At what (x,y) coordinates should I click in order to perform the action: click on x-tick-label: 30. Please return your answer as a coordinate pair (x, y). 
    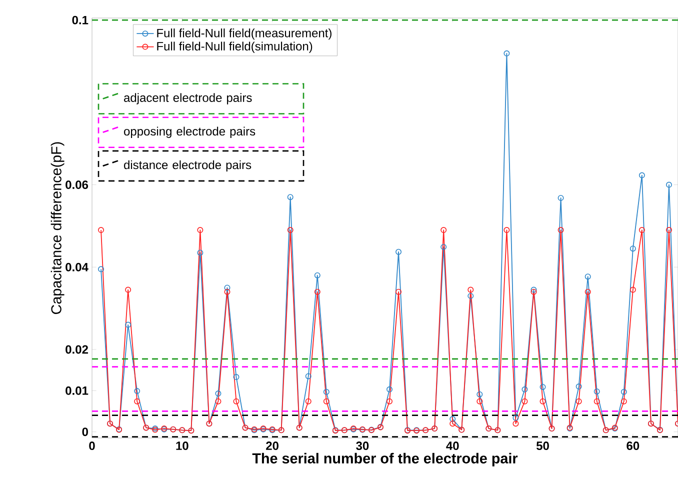
    Looking at the image, I should click on (362, 446).